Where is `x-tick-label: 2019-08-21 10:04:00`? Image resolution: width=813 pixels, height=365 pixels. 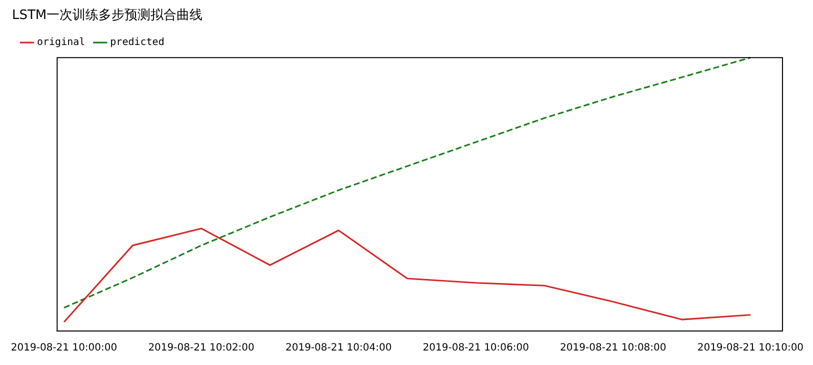
x-tick-label: 2019-08-21 10:04:00 is located at coordinates (338, 348).